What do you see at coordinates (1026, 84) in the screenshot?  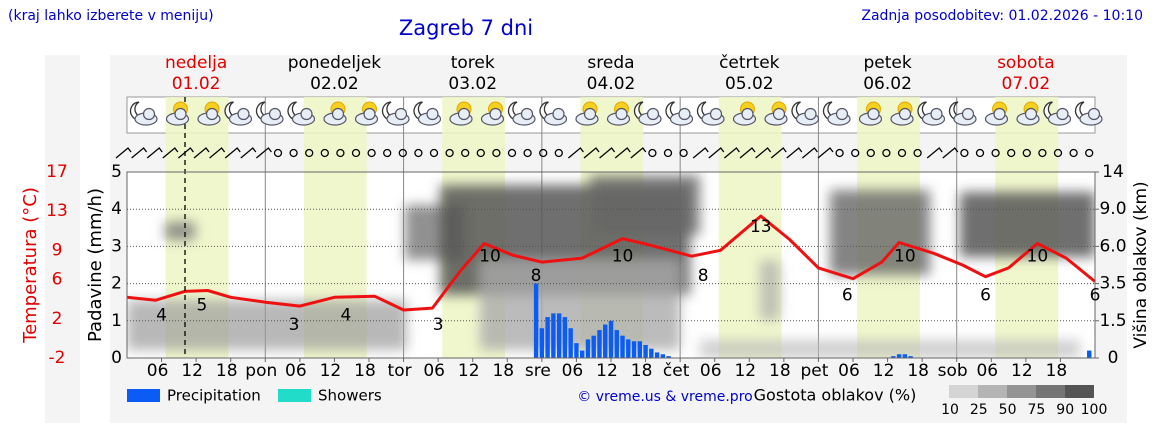 I see `day-date: 07.02` at bounding box center [1026, 84].